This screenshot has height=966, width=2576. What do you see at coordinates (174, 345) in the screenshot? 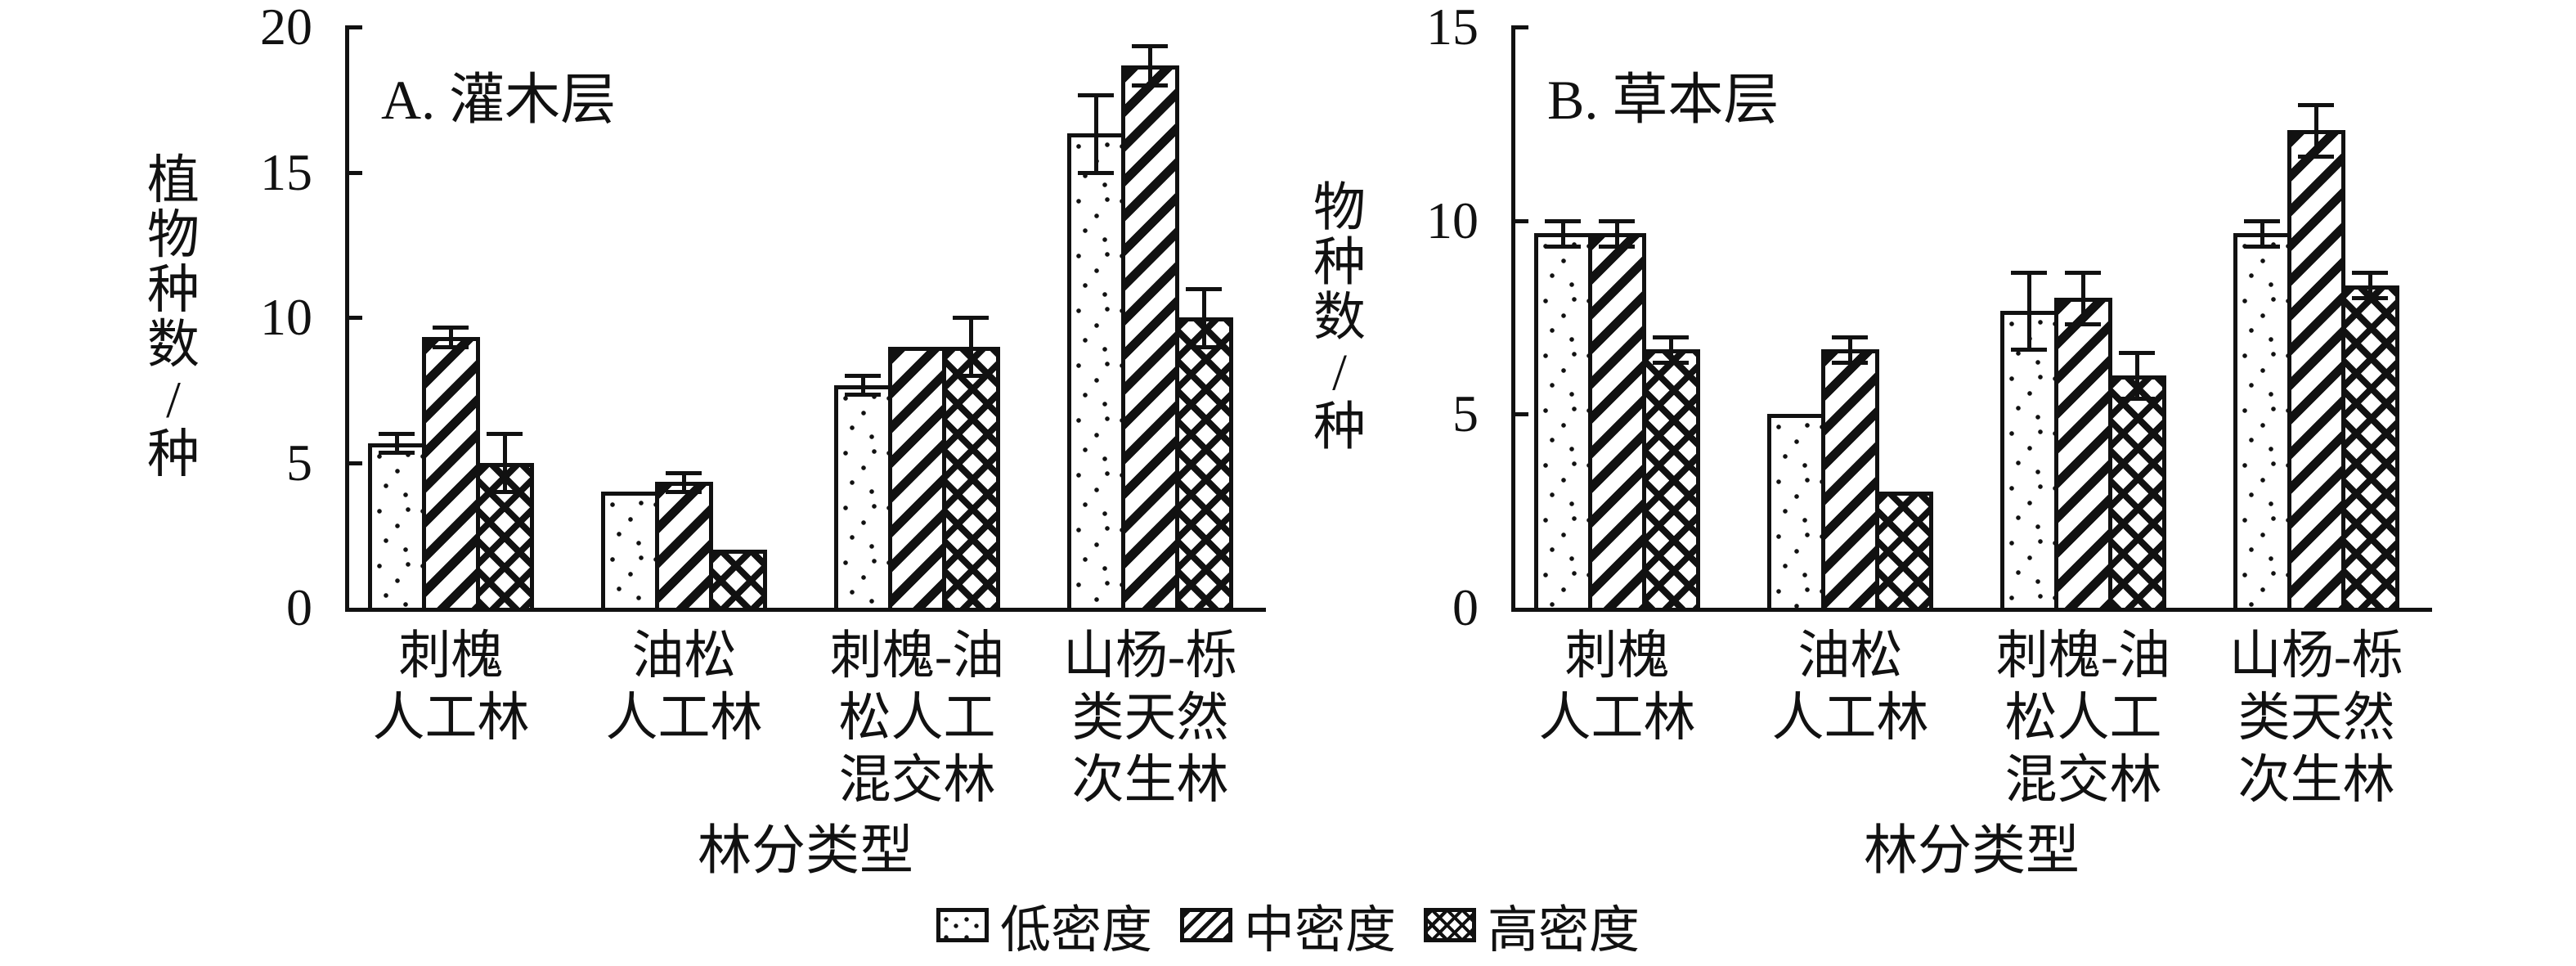
I see `y-axis-label-char: 数` at bounding box center [174, 345].